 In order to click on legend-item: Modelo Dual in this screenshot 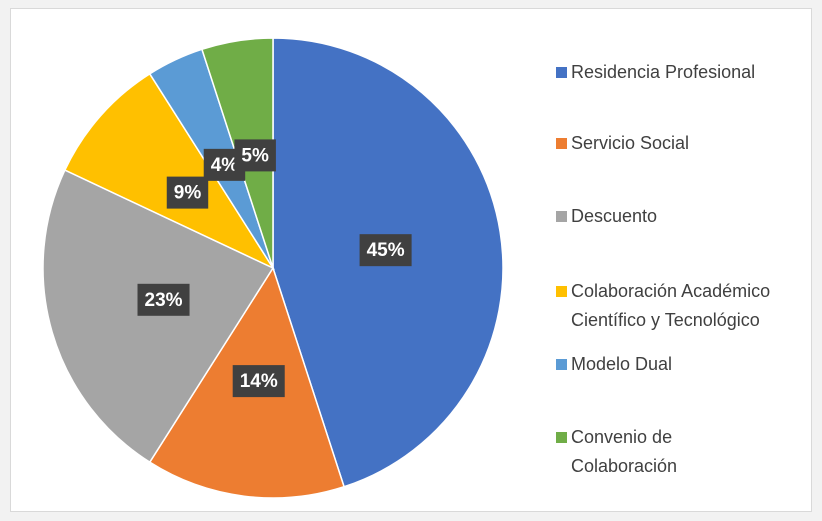, I will do `click(681, 364)`.